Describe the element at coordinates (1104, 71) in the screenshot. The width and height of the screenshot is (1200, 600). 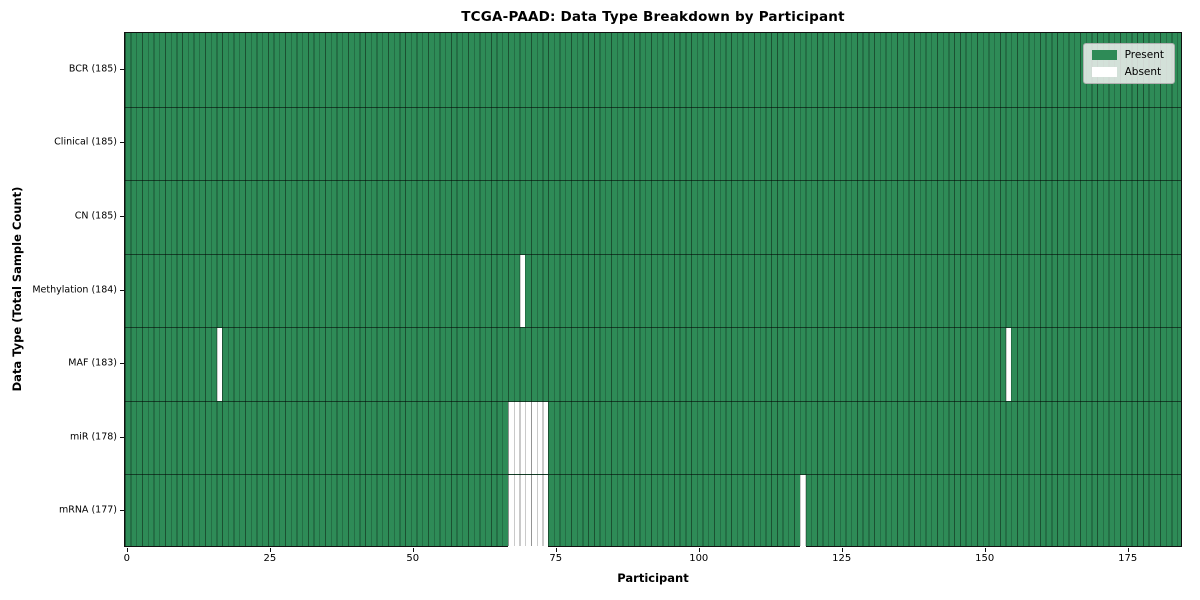
I see `absent-swatch` at that location.